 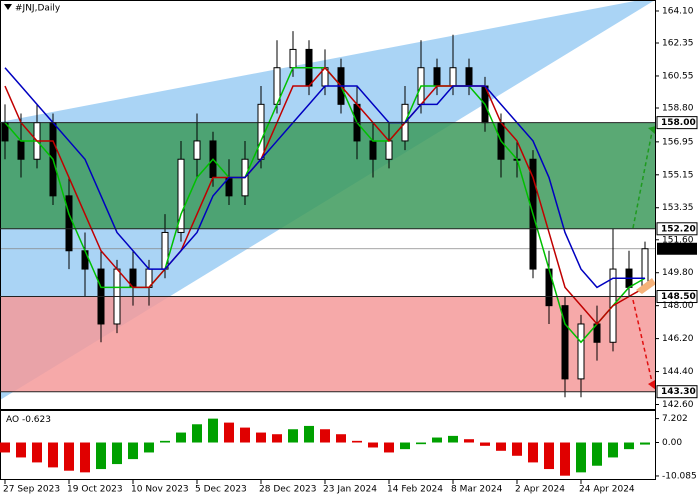 What do you see at coordinates (31, 490) in the screenshot?
I see `x-tick-label: 27 Sep 2023` at bounding box center [31, 490].